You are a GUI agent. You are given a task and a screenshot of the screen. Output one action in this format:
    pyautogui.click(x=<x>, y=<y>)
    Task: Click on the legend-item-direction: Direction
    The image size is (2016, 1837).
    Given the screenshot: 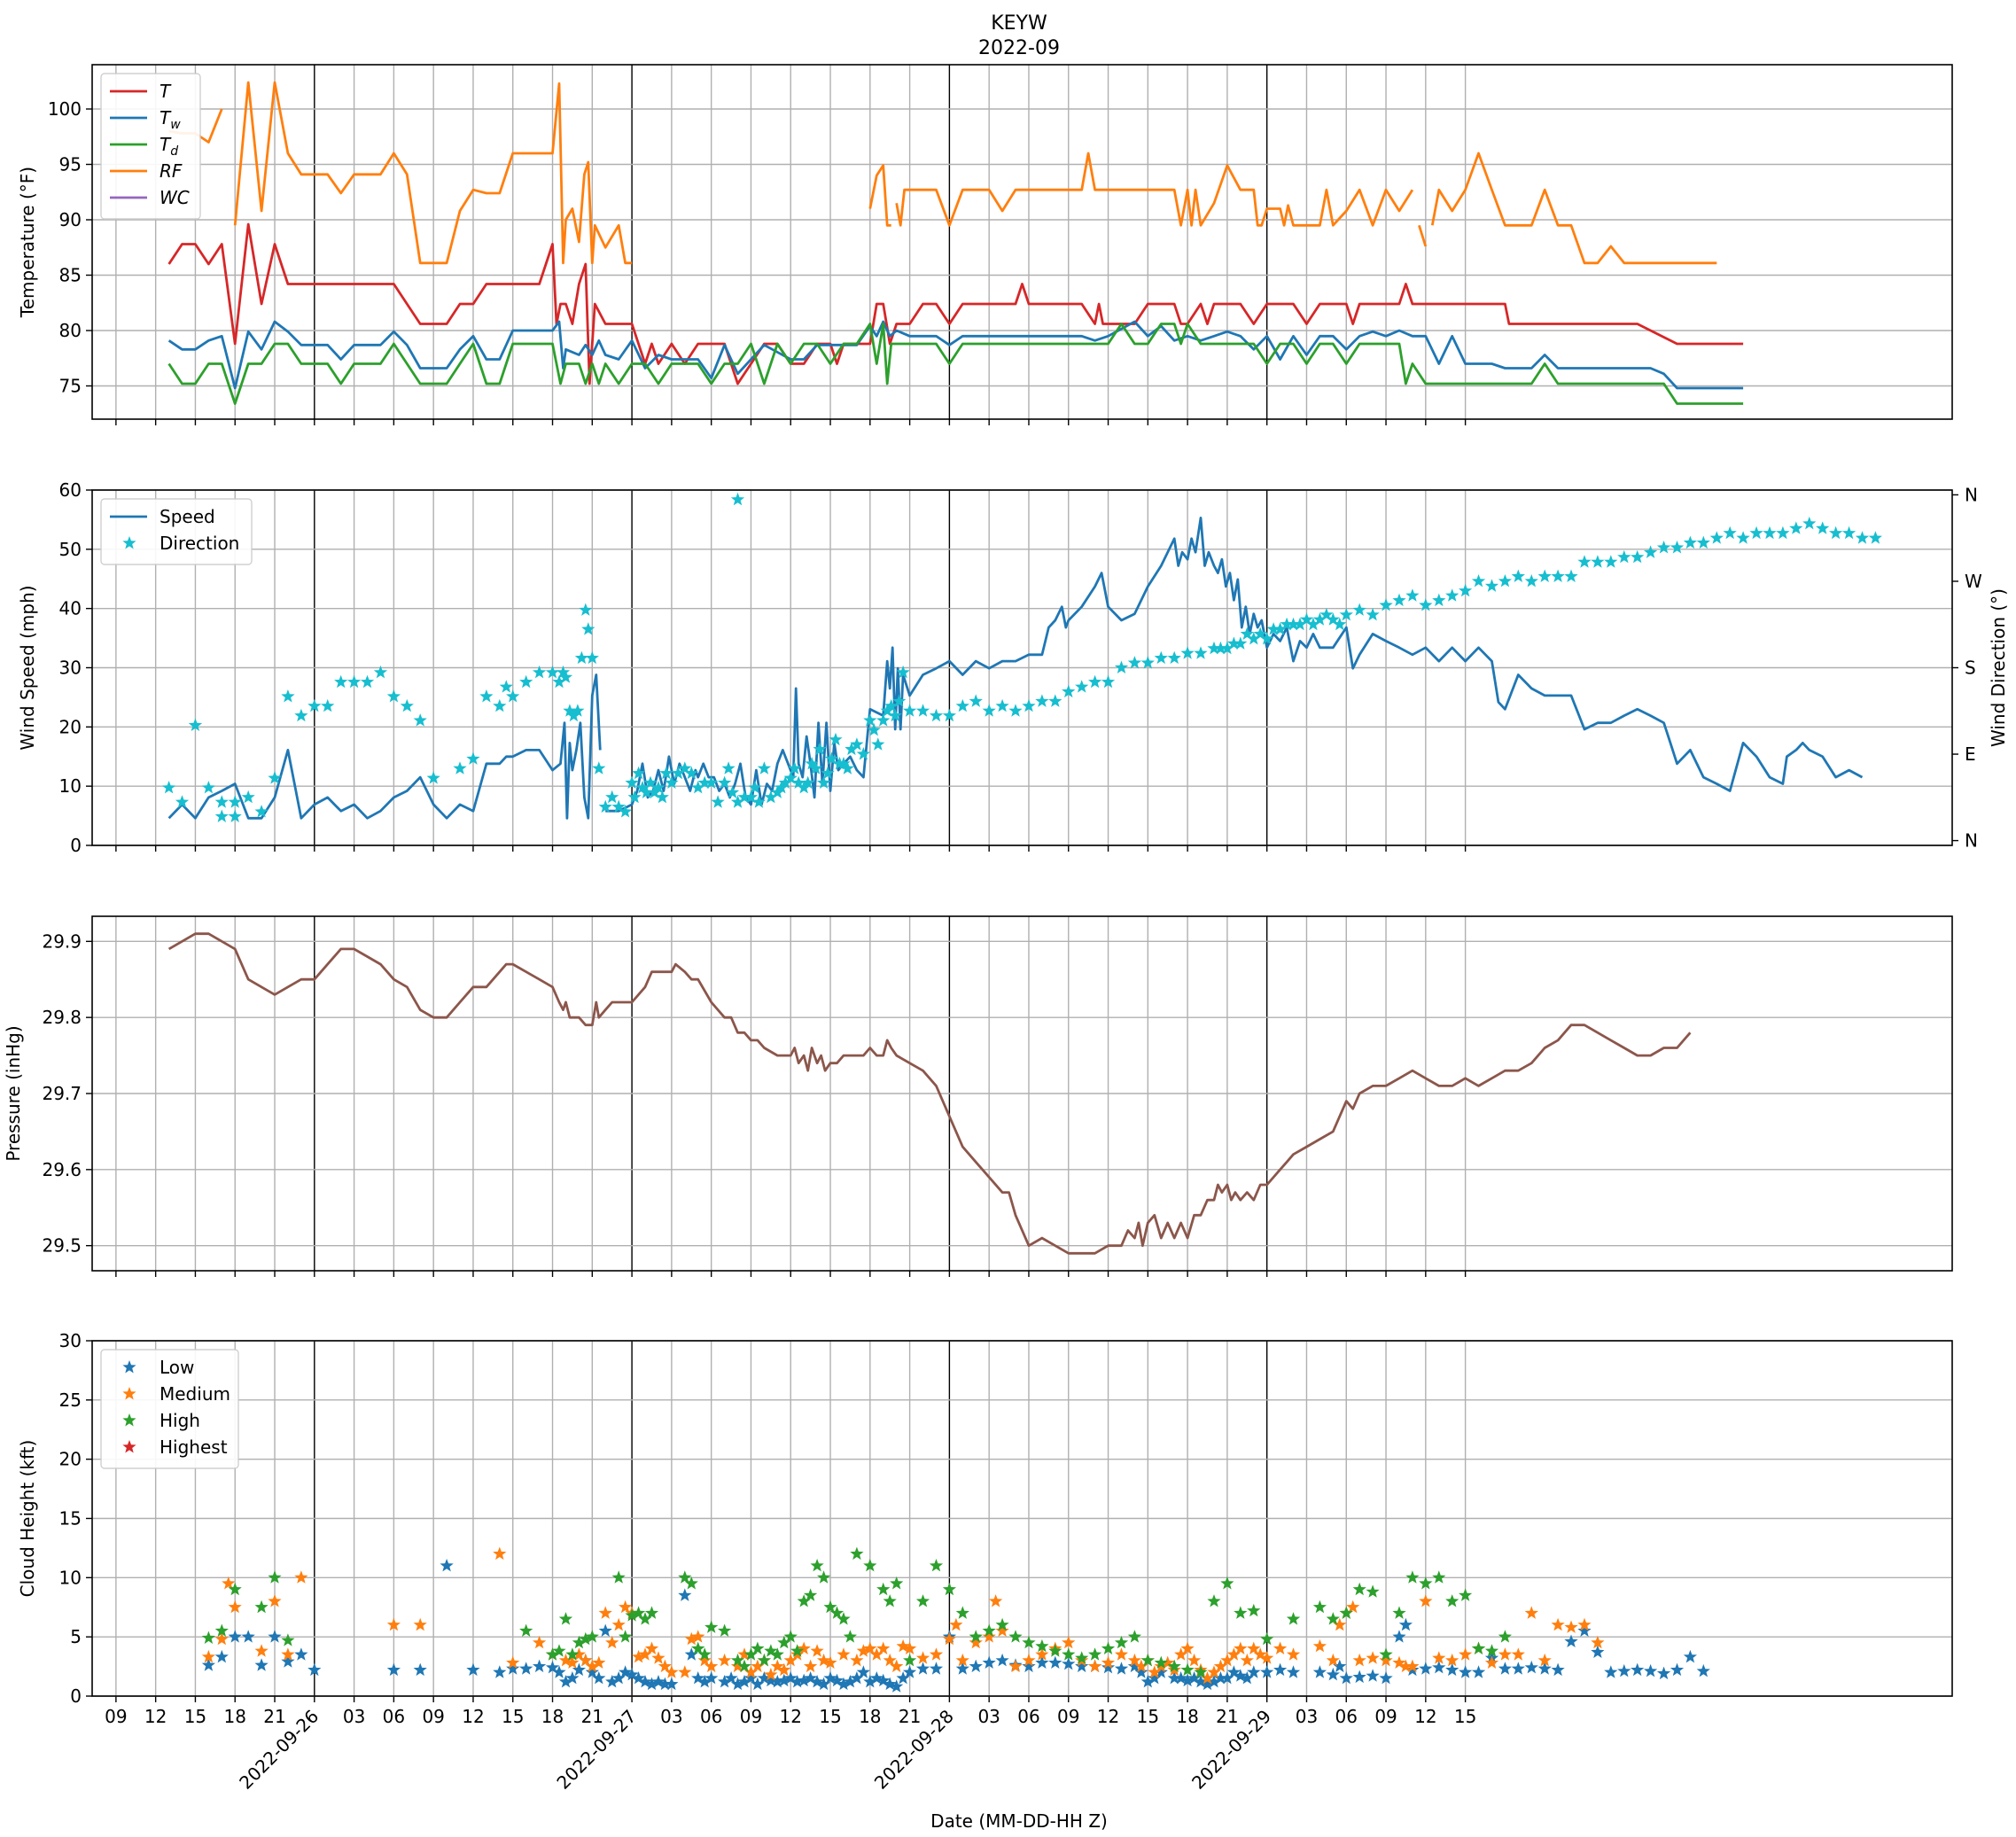 What is the action you would take?
    pyautogui.click(x=181, y=543)
    